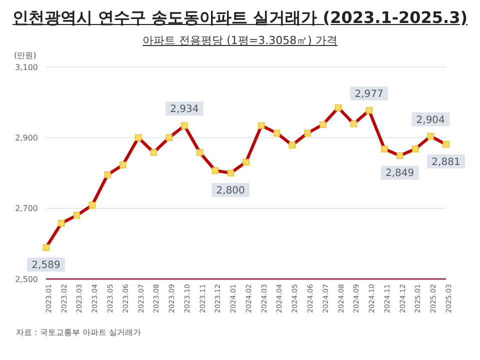  What do you see at coordinates (369, 94) in the screenshot?
I see `data-label: 2,977` at bounding box center [369, 94].